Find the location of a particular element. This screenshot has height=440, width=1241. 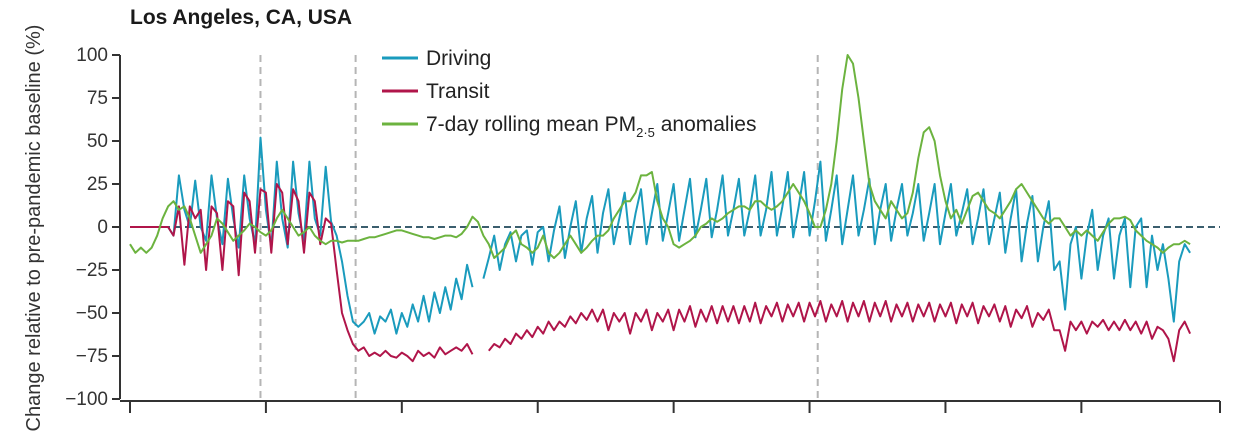

legend-label-1: Transit is located at coordinates (458, 91).